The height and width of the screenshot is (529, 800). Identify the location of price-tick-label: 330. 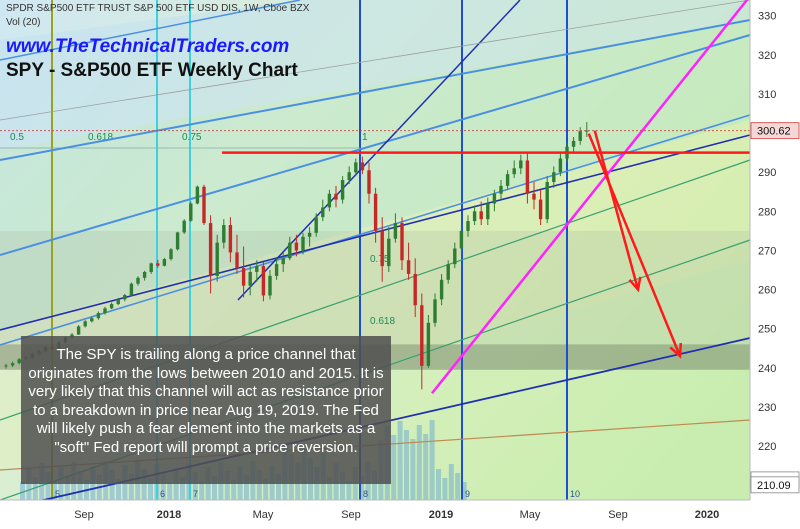
(767, 17).